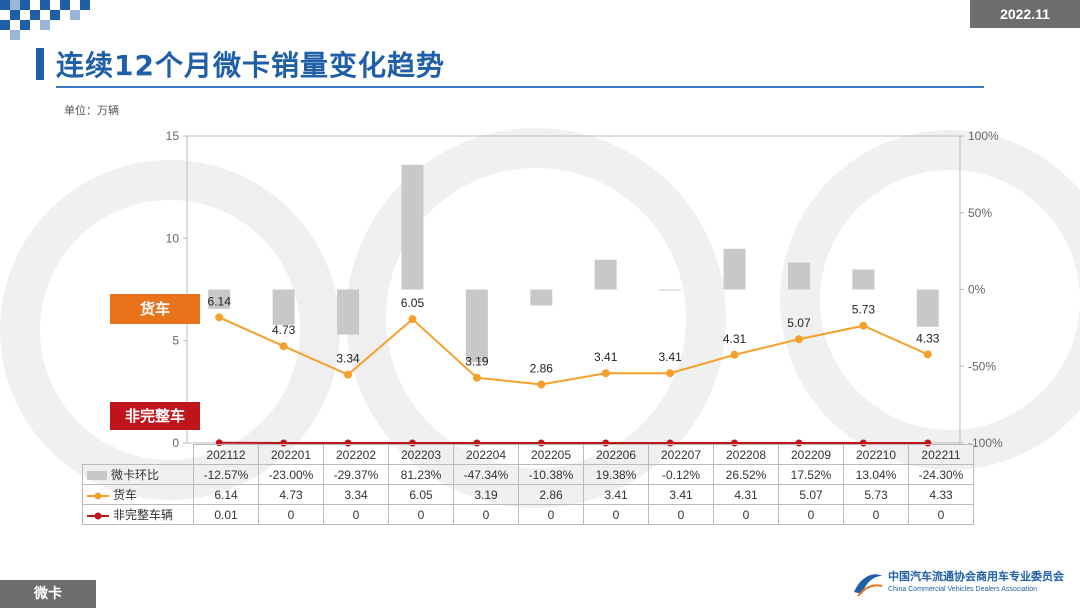 Image resolution: width=1080 pixels, height=608 pixels. Describe the element at coordinates (477, 362) in the screenshot. I see `truck-data-label: 3.19` at that location.